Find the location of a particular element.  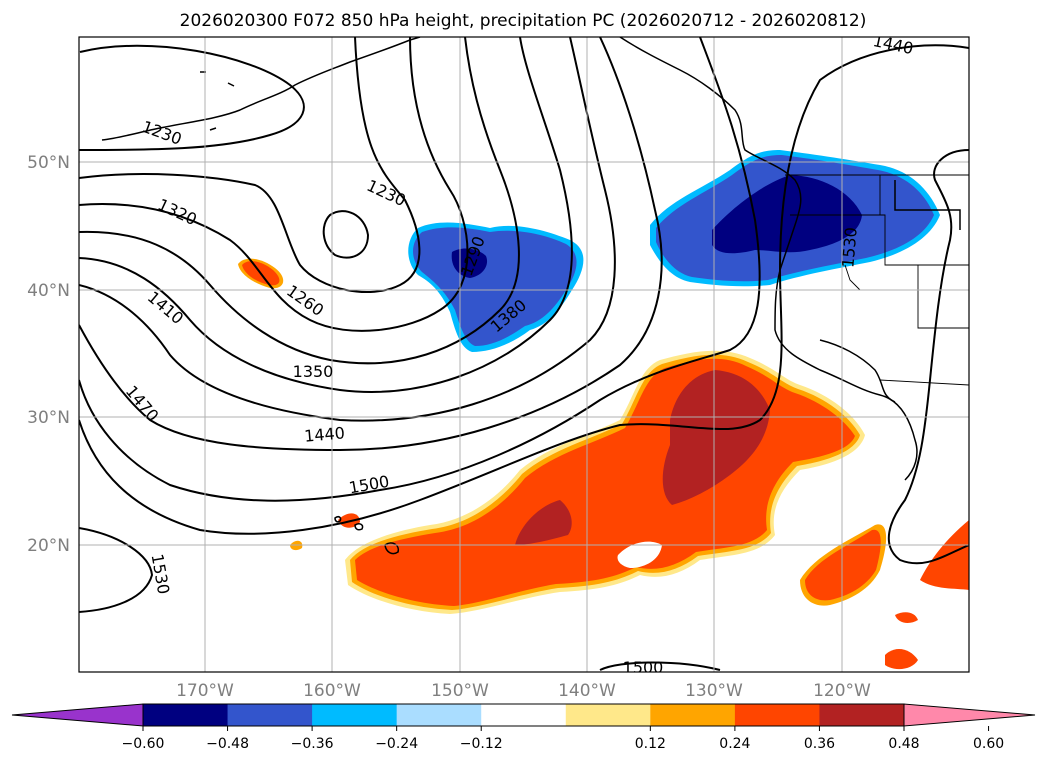

colorbar-frame is located at coordinates (523, 715).